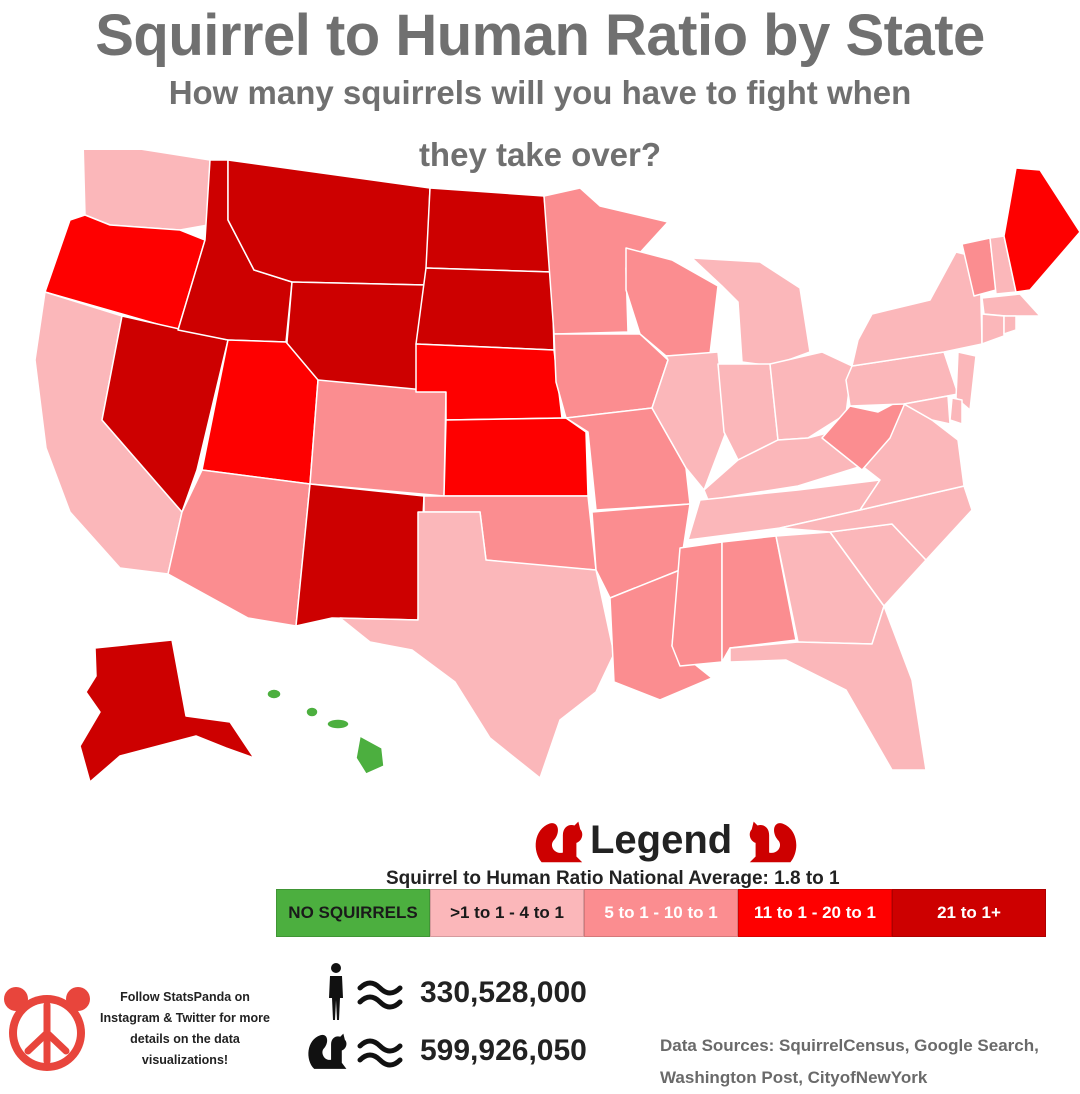  What do you see at coordinates (325, 731) in the screenshot?
I see `state-HI` at bounding box center [325, 731].